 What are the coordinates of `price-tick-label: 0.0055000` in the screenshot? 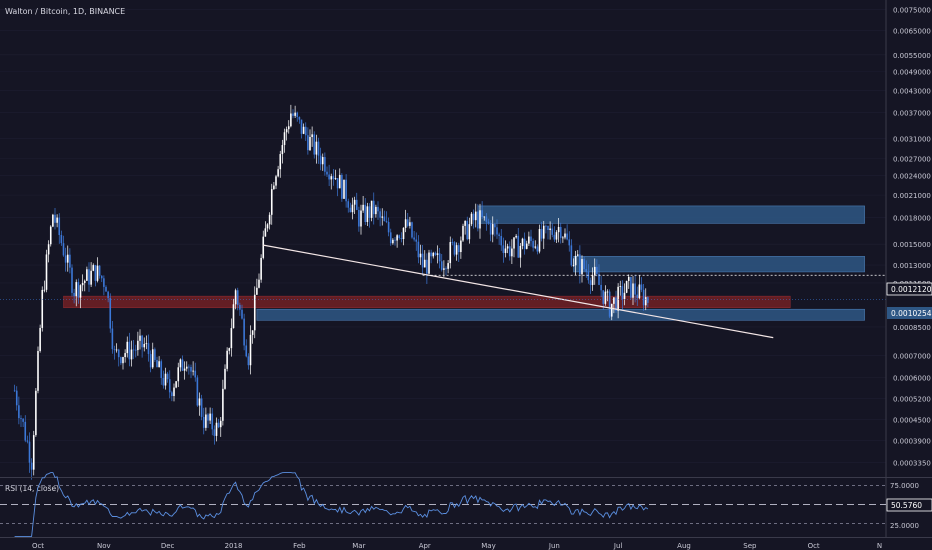 It's located at (912, 56).